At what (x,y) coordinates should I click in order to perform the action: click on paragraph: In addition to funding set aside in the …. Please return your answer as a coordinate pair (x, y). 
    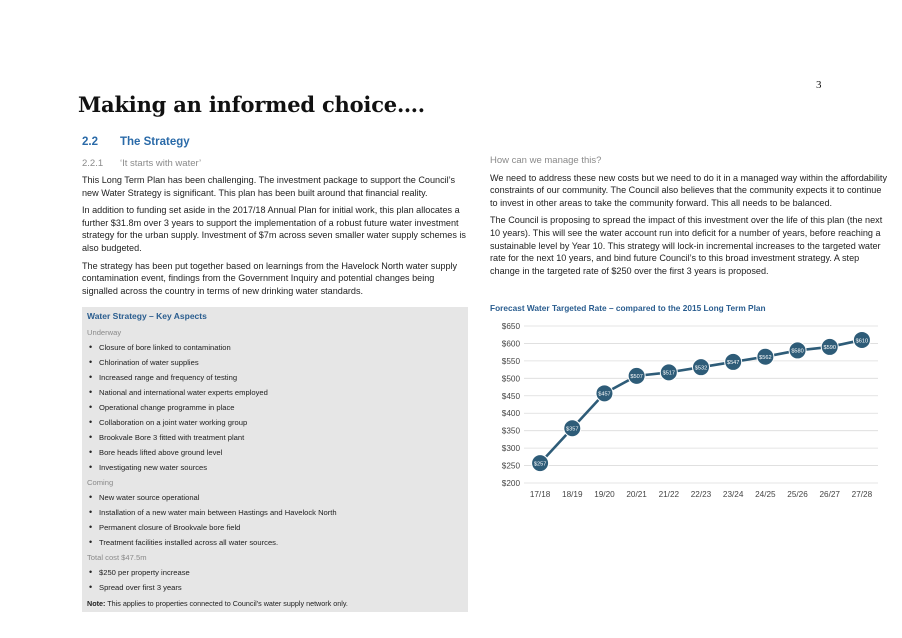
    Looking at the image, I should click on (274, 229).